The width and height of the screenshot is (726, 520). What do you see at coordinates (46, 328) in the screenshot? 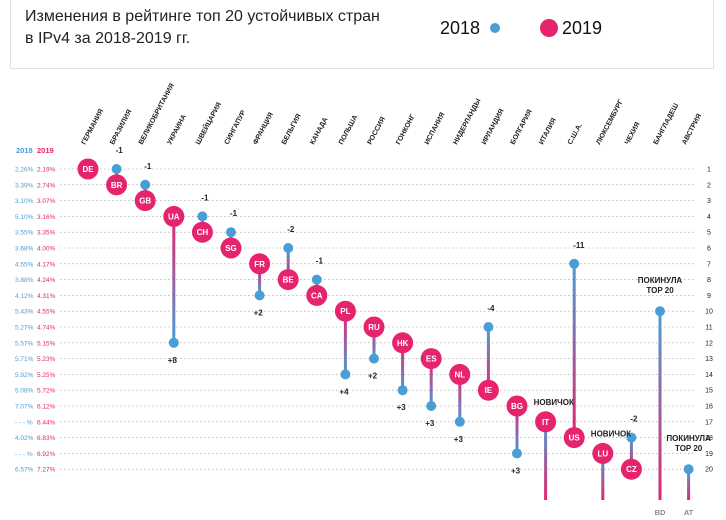
I see `row-pct-2019: 4.74%` at bounding box center [46, 328].